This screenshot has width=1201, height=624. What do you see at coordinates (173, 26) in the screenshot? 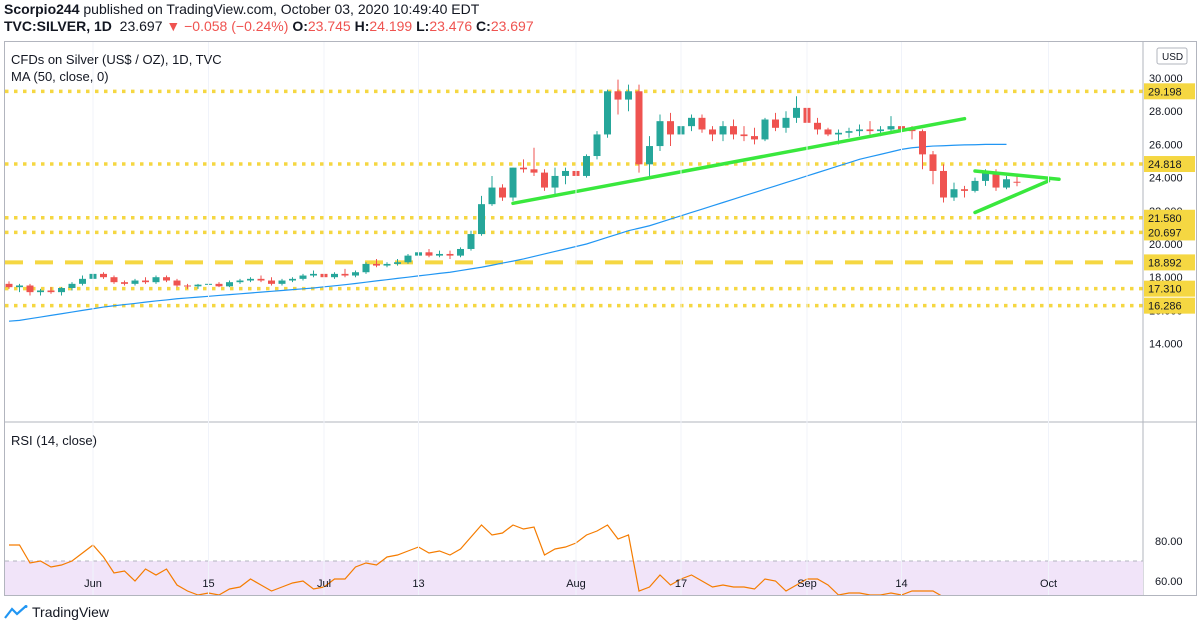
I see `down-arrow-icon: ▼` at bounding box center [173, 26].